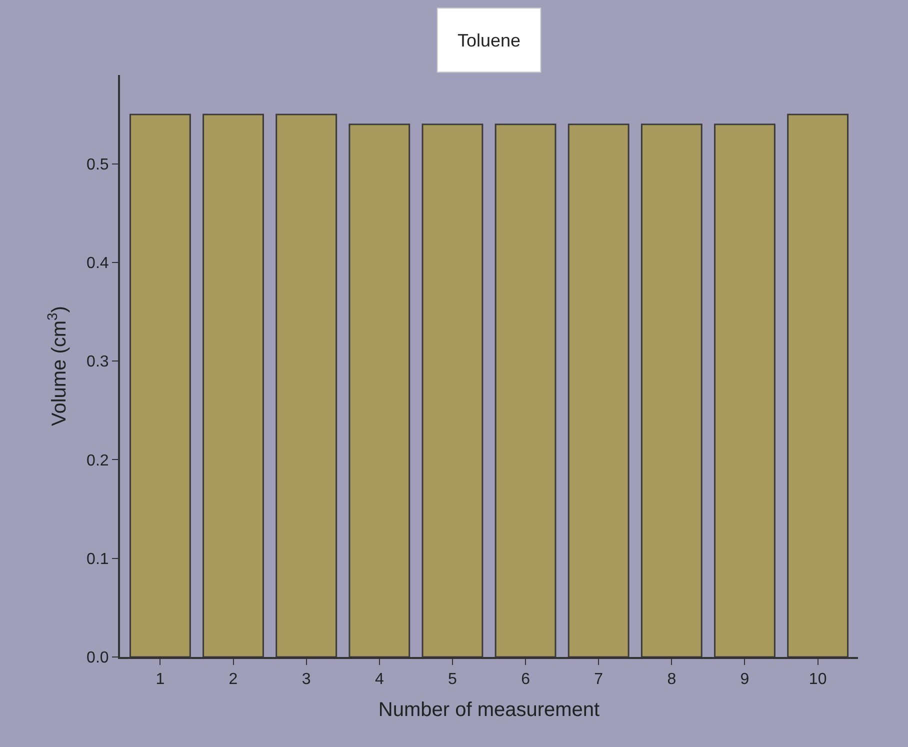  What do you see at coordinates (671, 679) in the screenshot?
I see `x-tick-label: 8` at bounding box center [671, 679].